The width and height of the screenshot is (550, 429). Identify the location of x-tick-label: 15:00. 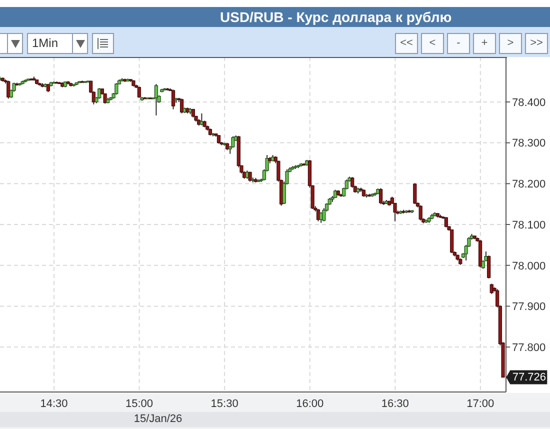
(140, 404).